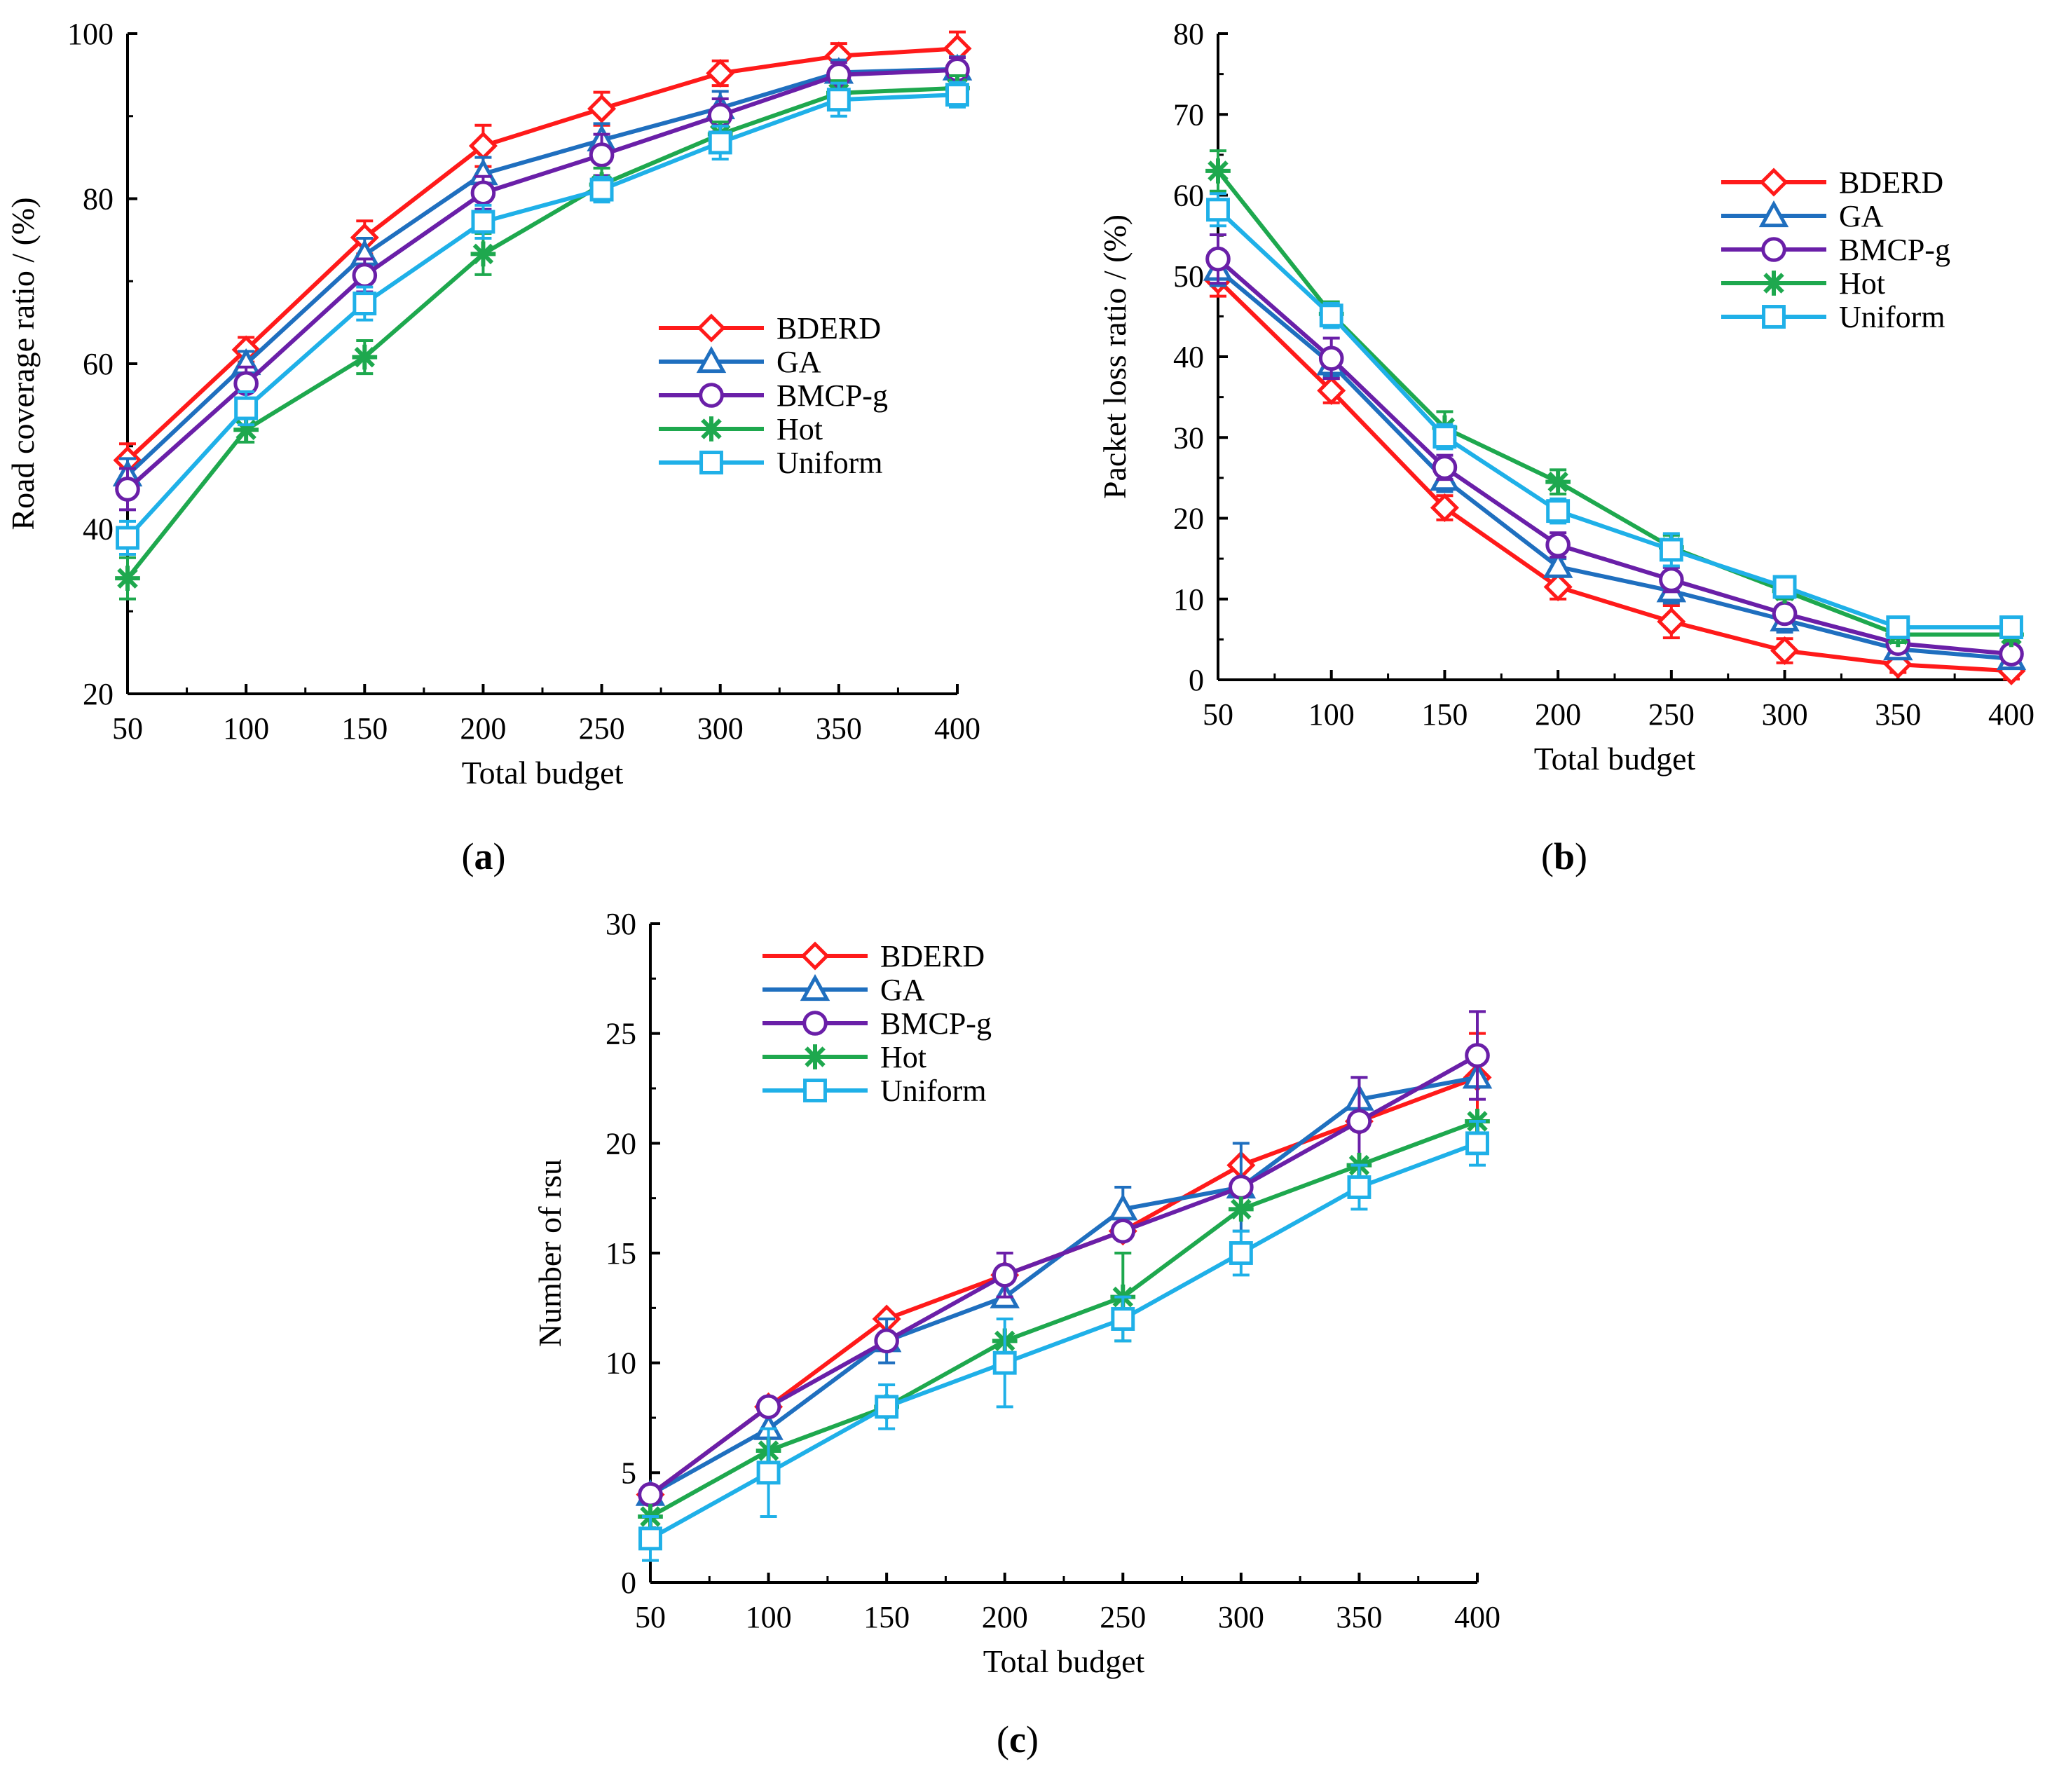 This screenshot has width=2052, height=1792. What do you see at coordinates (1188, 276) in the screenshot?
I see `y-tick-label: 50` at bounding box center [1188, 276].